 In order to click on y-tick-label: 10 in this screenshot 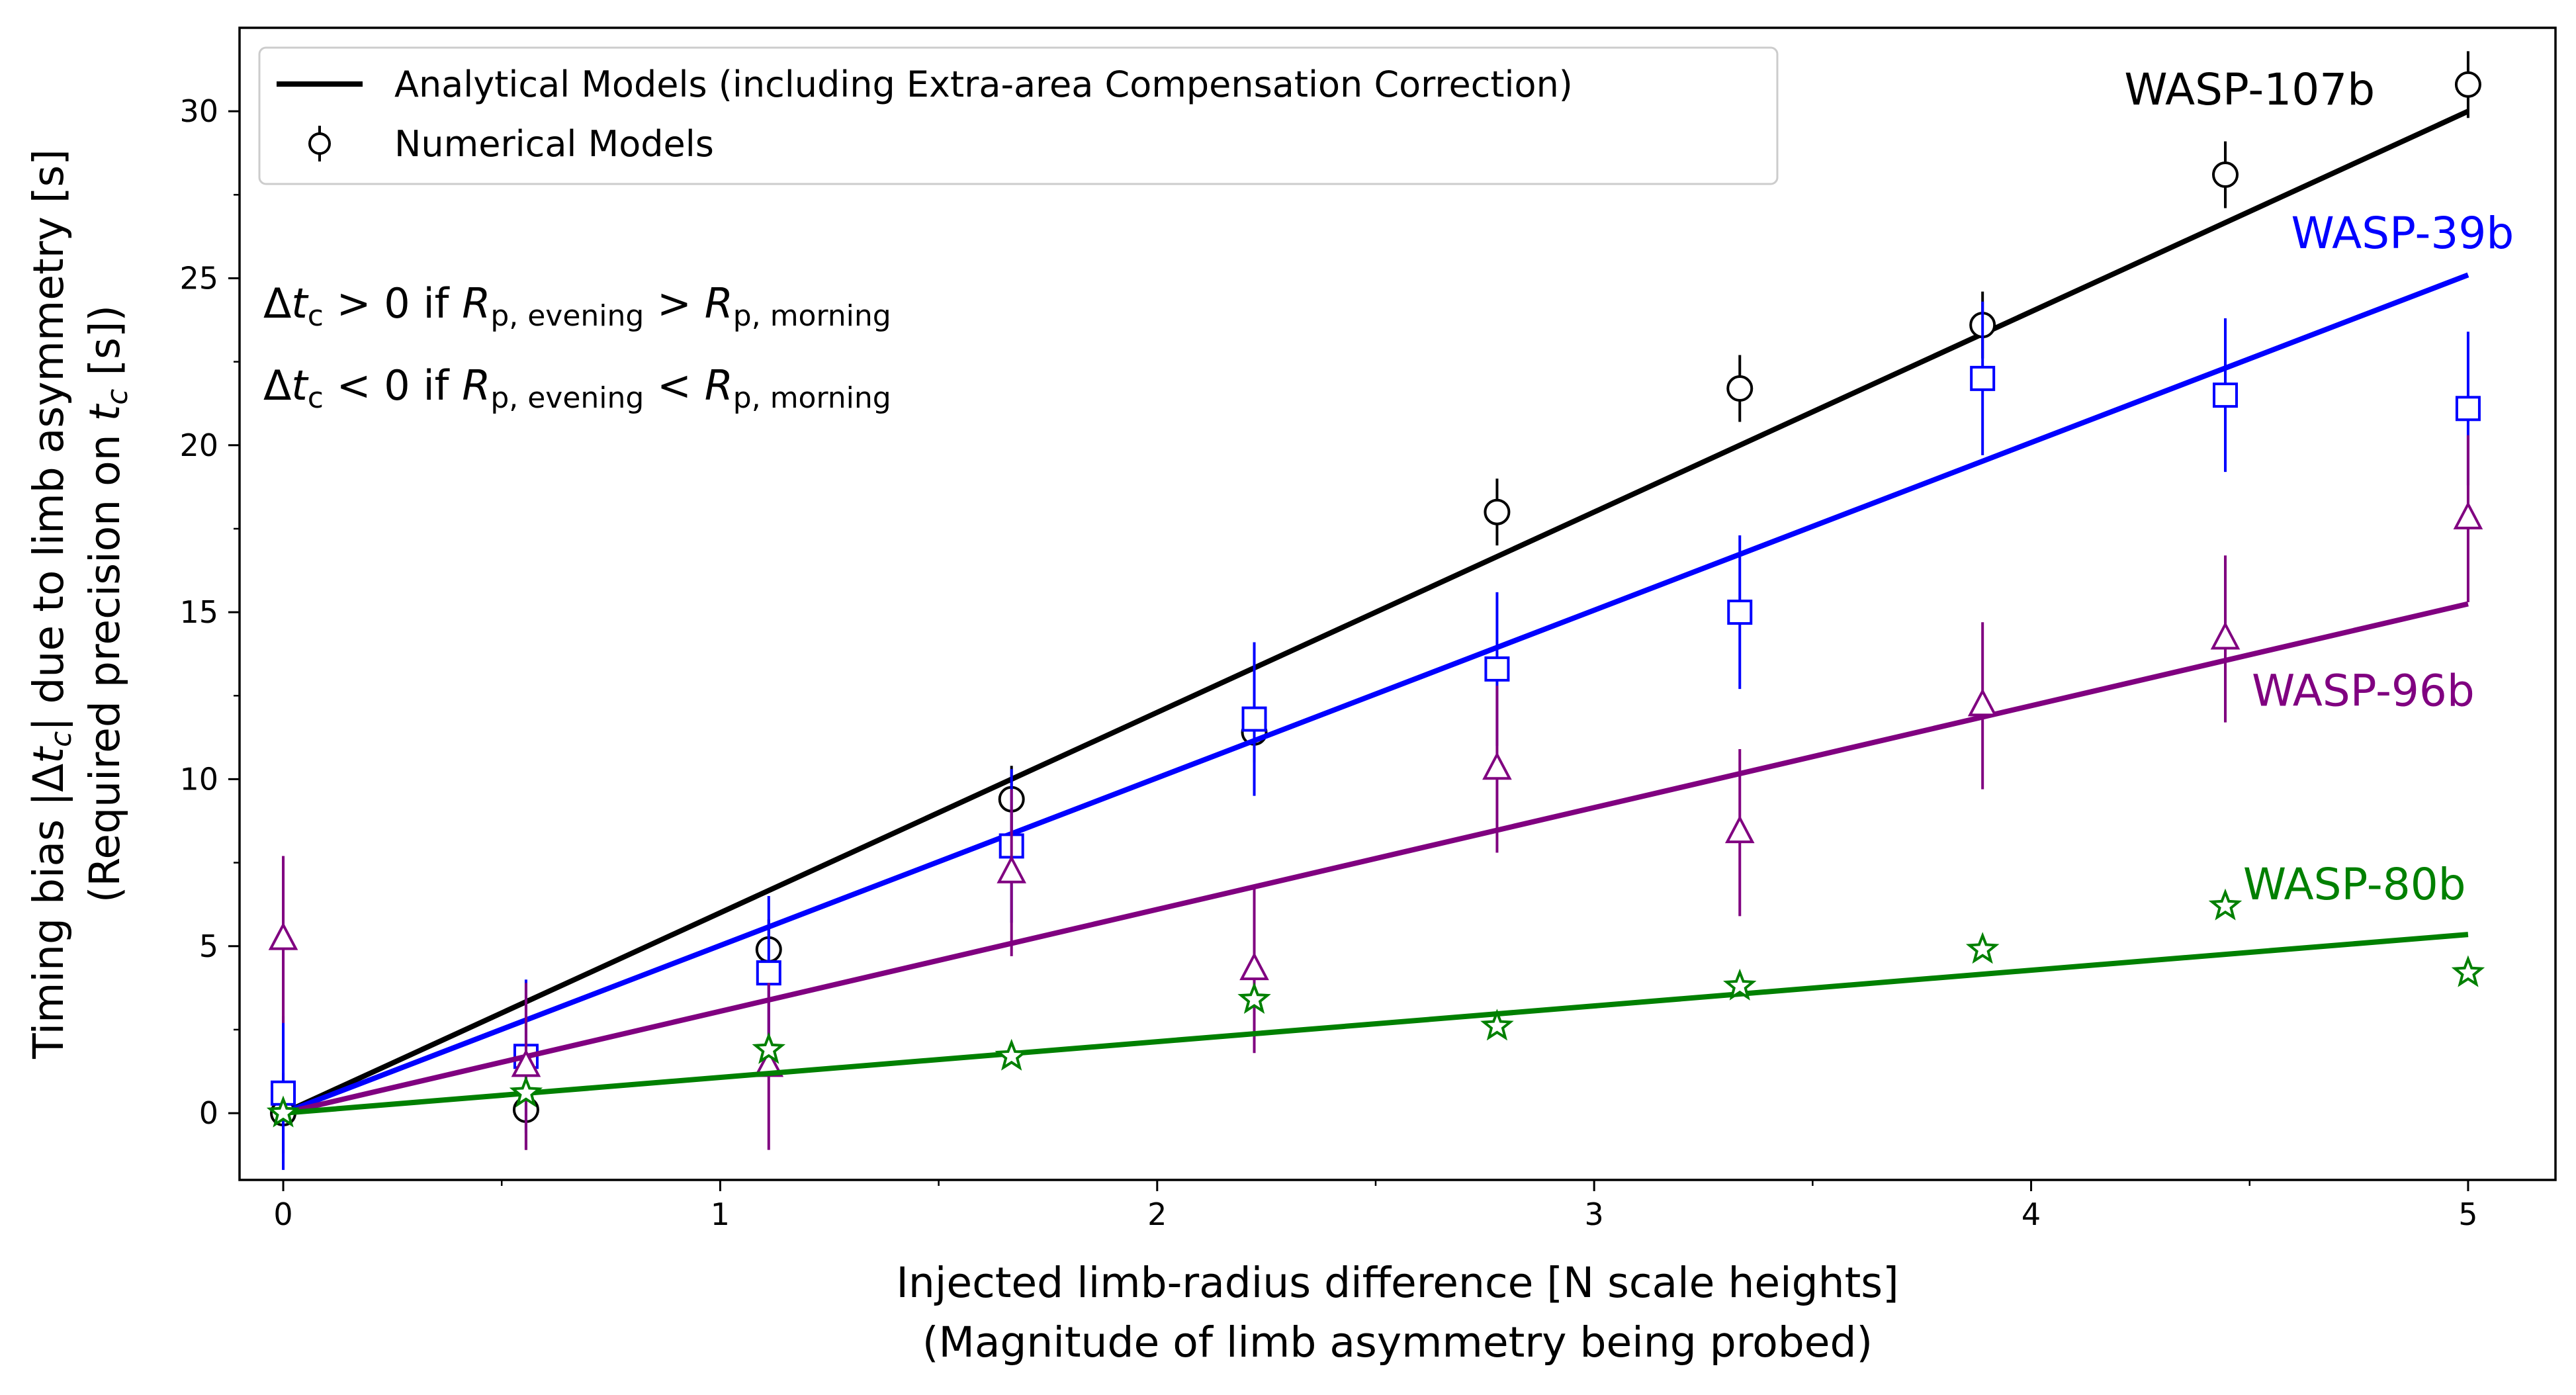, I will do `click(198, 779)`.